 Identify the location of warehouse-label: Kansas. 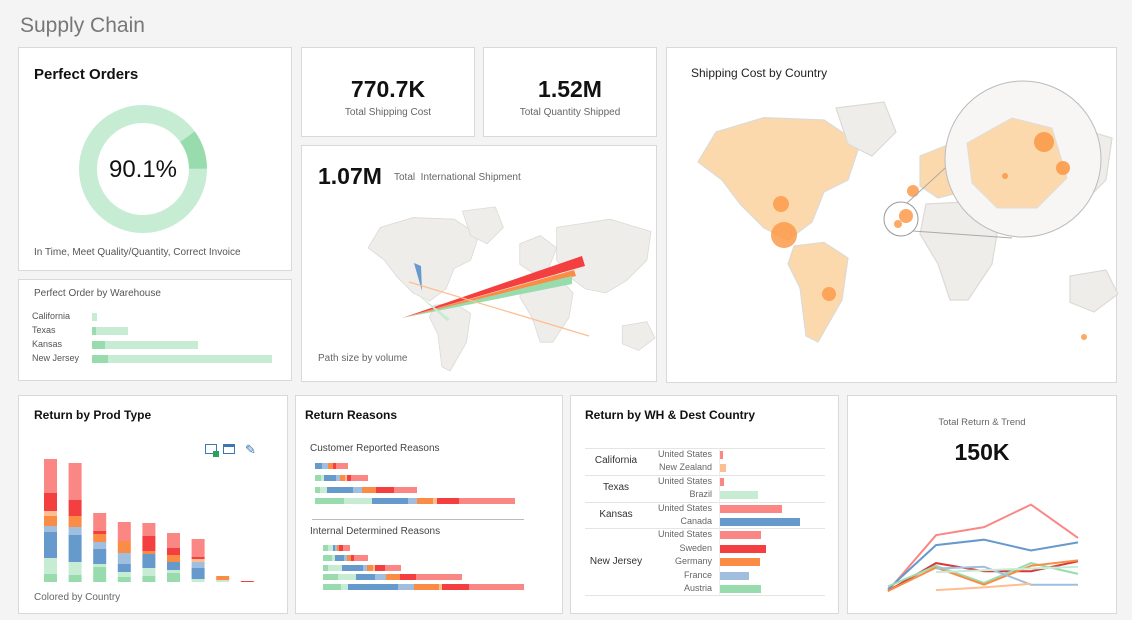
(616, 514).